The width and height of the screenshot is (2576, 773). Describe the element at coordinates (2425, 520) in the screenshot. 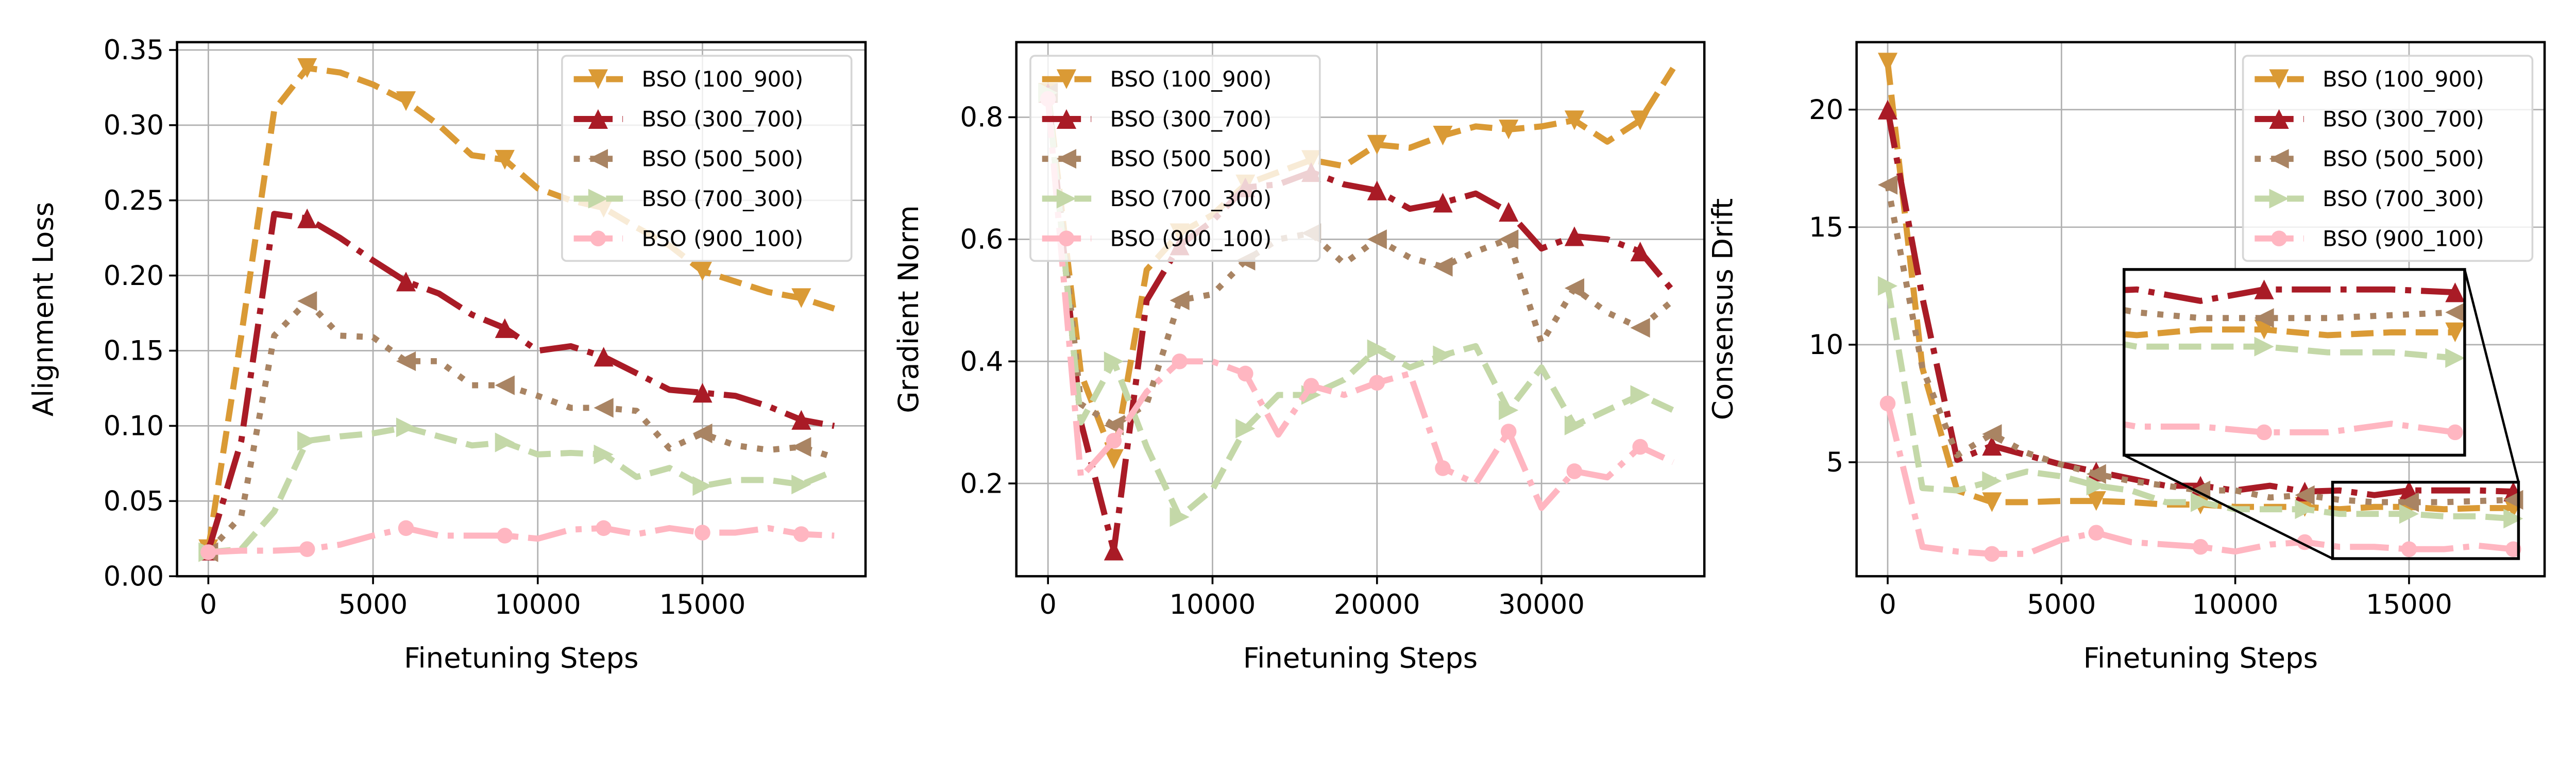

I see `zoom-region-box` at that location.